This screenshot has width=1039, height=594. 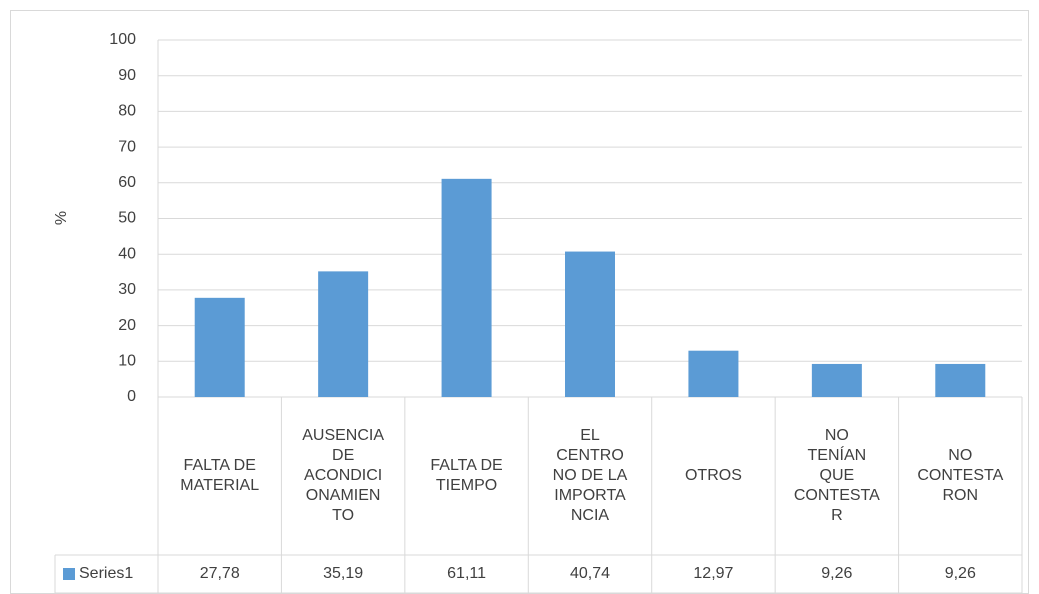 What do you see at coordinates (837, 475) in the screenshot?
I see `category-label: NO TENÍAN QUE CONTESTA R` at bounding box center [837, 475].